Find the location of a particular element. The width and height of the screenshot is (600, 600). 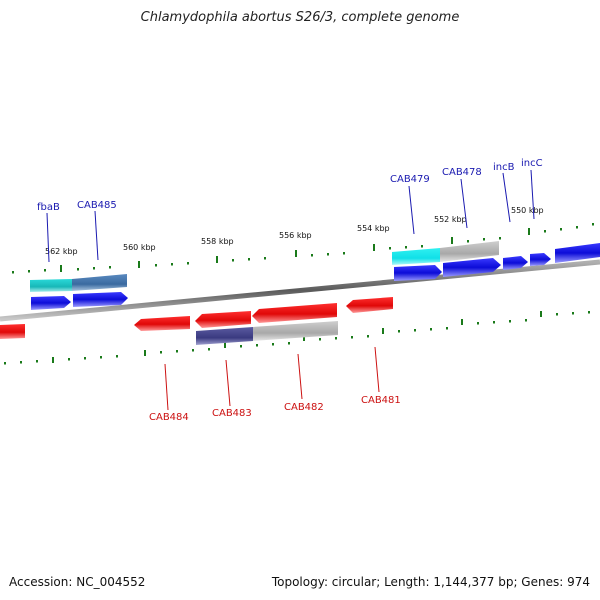

gene-incC is located at coordinates (540, 259).